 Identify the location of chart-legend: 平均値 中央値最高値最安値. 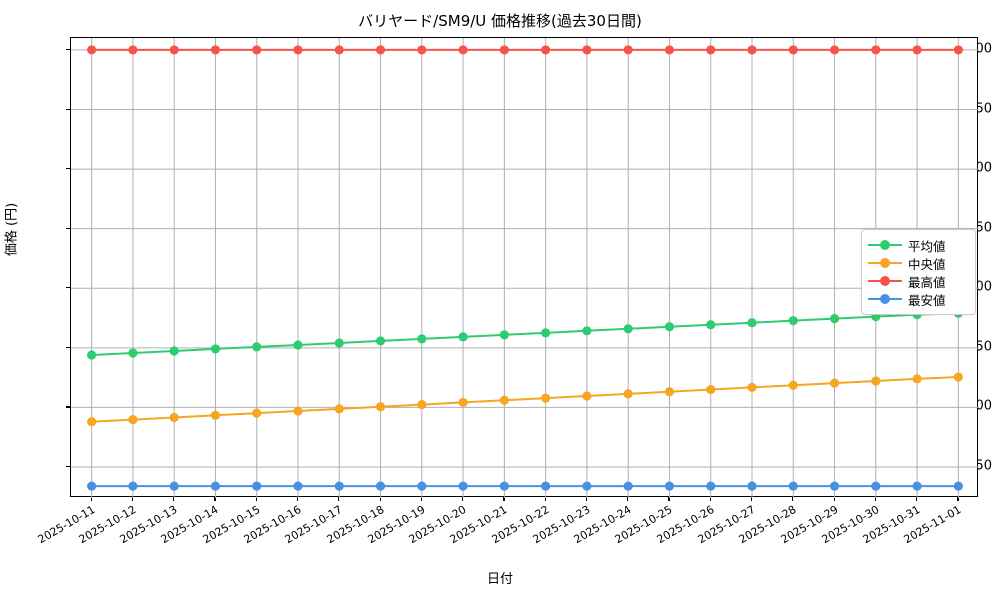
(918, 272).